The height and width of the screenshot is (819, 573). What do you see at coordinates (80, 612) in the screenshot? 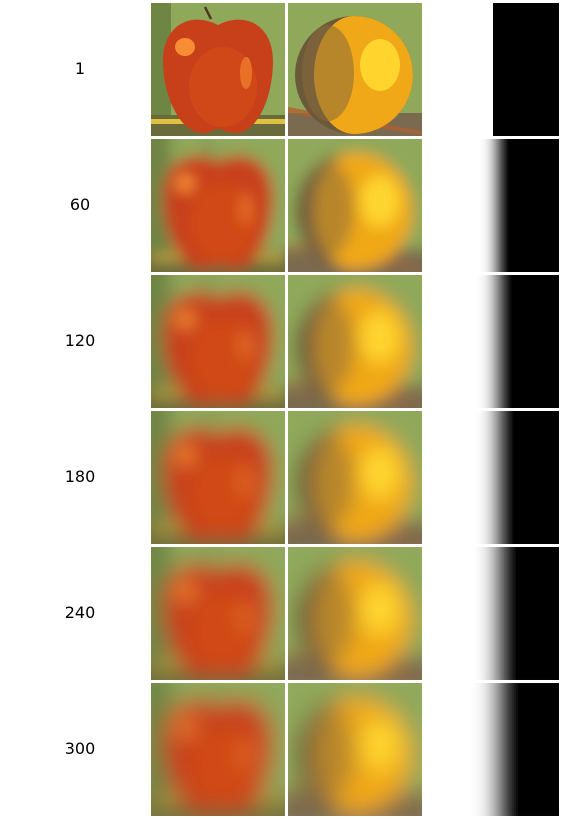
I see `row-label-240: 240` at bounding box center [80, 612].